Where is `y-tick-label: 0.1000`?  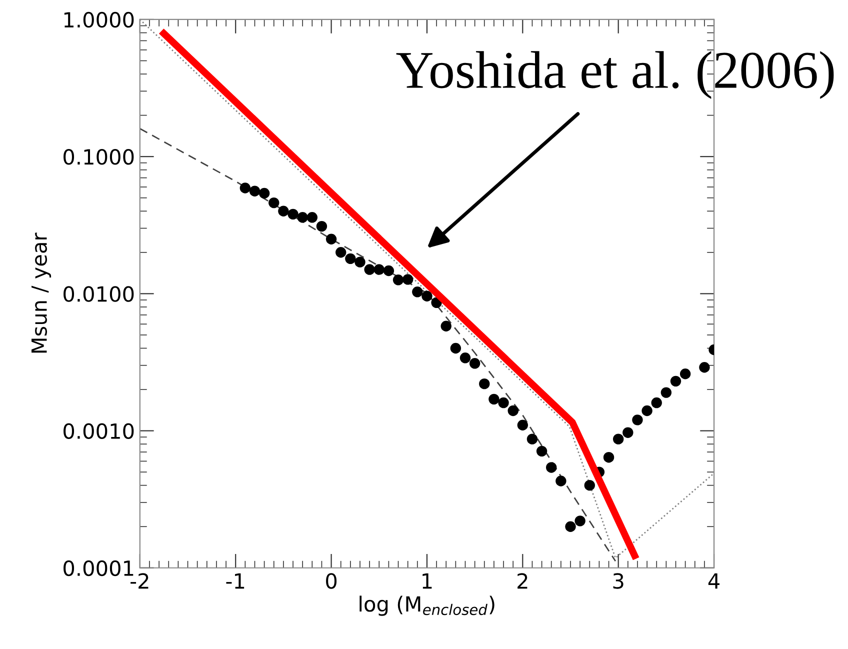
y-tick-label: 0.1000 is located at coordinates (99, 157).